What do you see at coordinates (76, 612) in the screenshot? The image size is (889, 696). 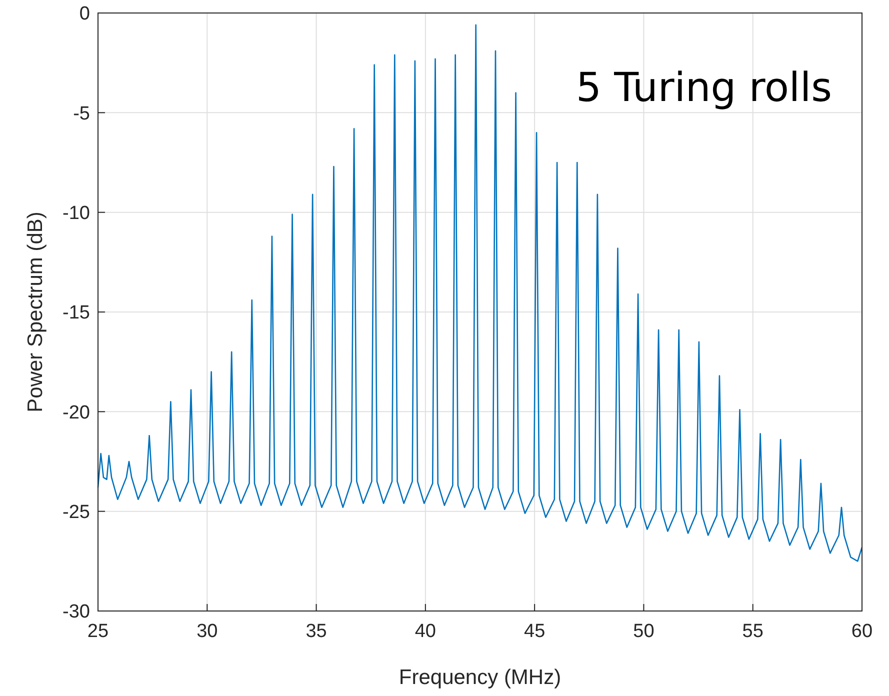 I see `y-tick-label: -30` at bounding box center [76, 612].